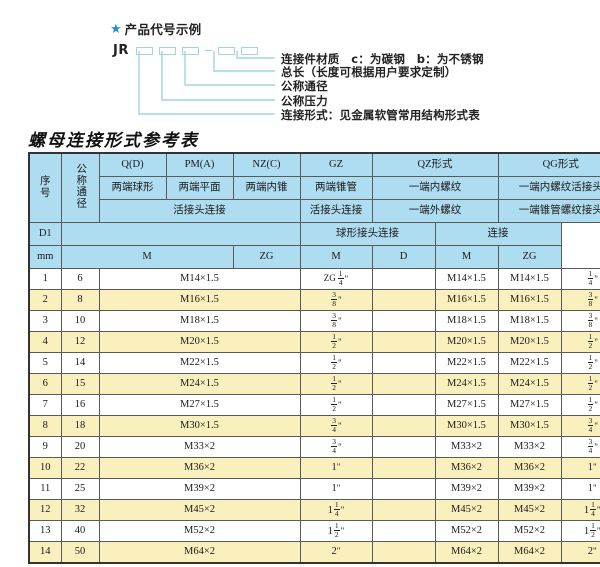 Image resolution: width=600 pixels, height=567 pixels. Describe the element at coordinates (382, 59) in the screenshot. I see `annotation-material: 连接件材质 c：为碳钢 b：为不锈钢` at that location.